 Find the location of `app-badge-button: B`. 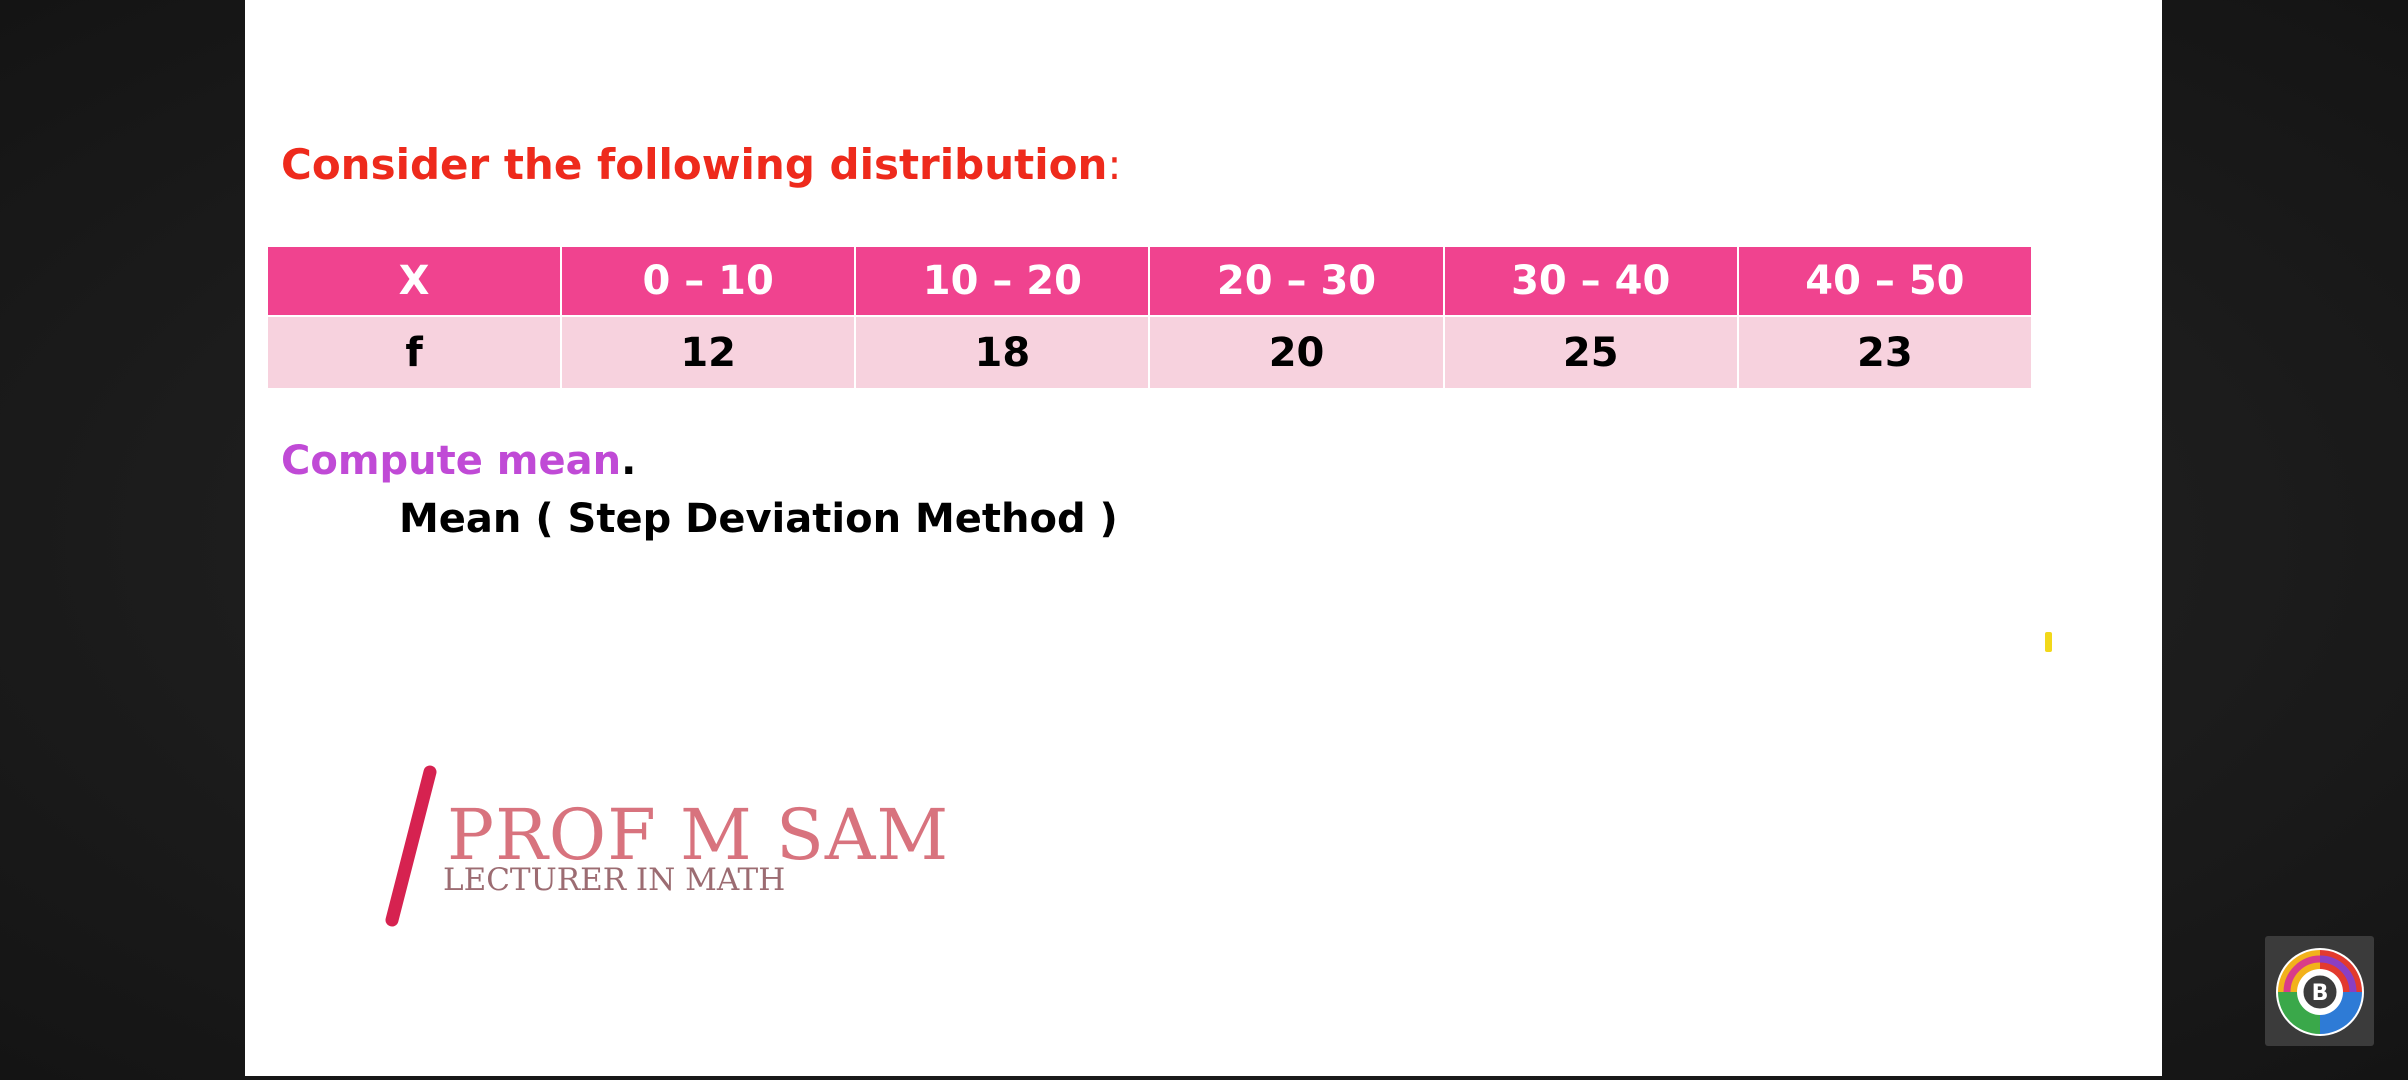

app-badge-button: B is located at coordinates (2319, 991).